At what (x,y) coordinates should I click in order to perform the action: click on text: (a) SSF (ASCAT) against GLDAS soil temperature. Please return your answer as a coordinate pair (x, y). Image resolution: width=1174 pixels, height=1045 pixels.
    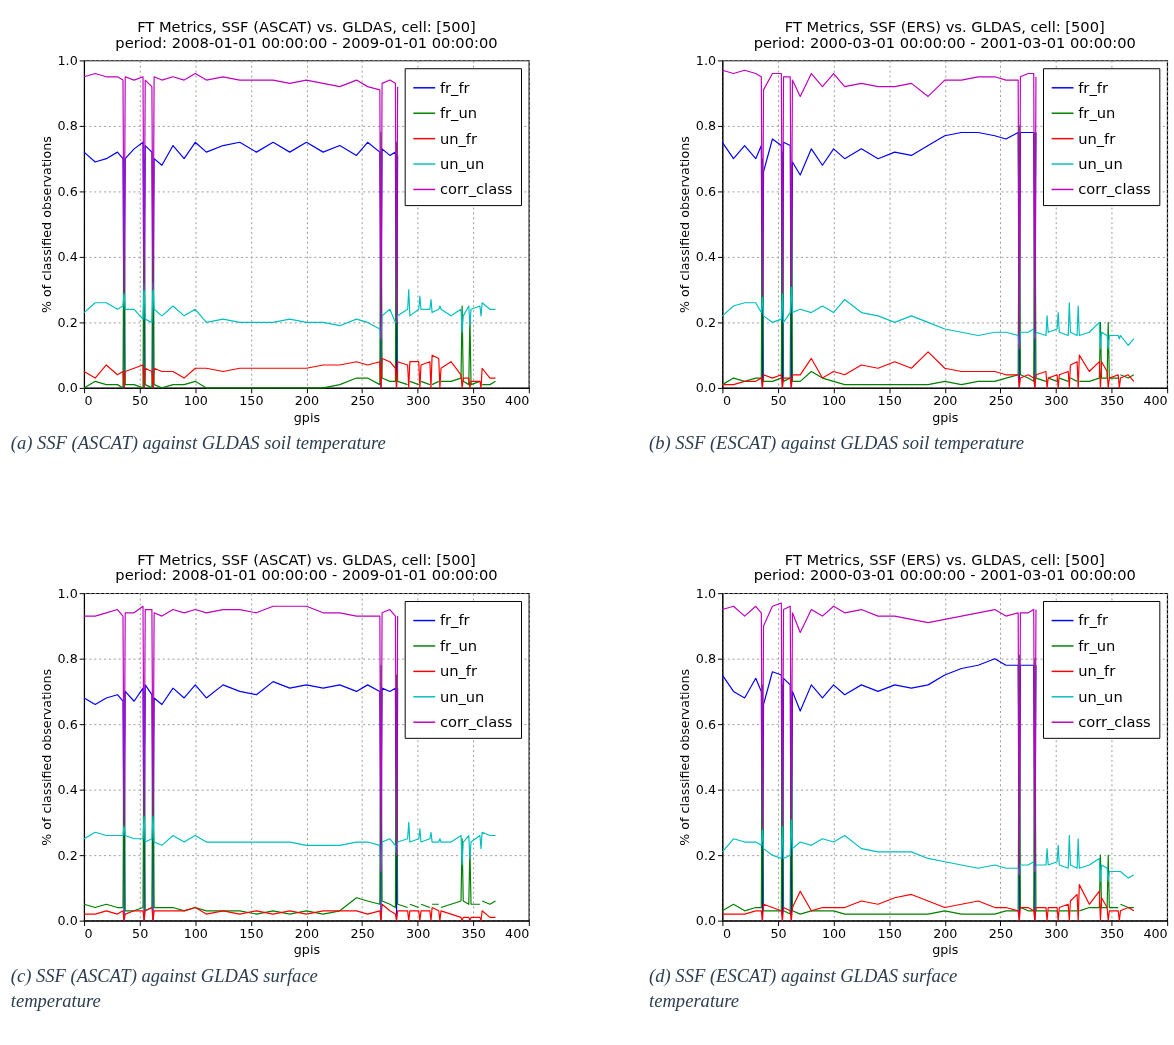
    Looking at the image, I should click on (198, 443).